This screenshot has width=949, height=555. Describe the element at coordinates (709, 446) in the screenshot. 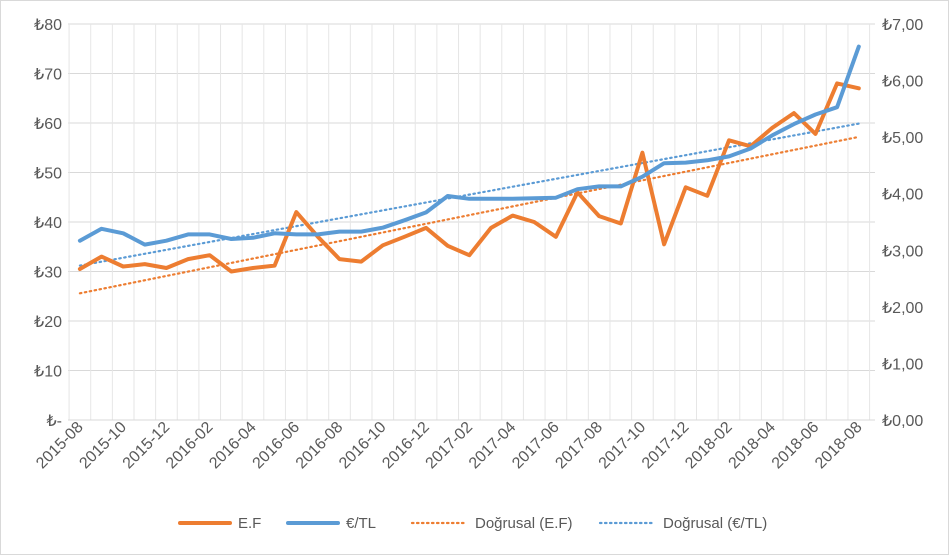

I see `x-tick-label: 2018-02` at that location.